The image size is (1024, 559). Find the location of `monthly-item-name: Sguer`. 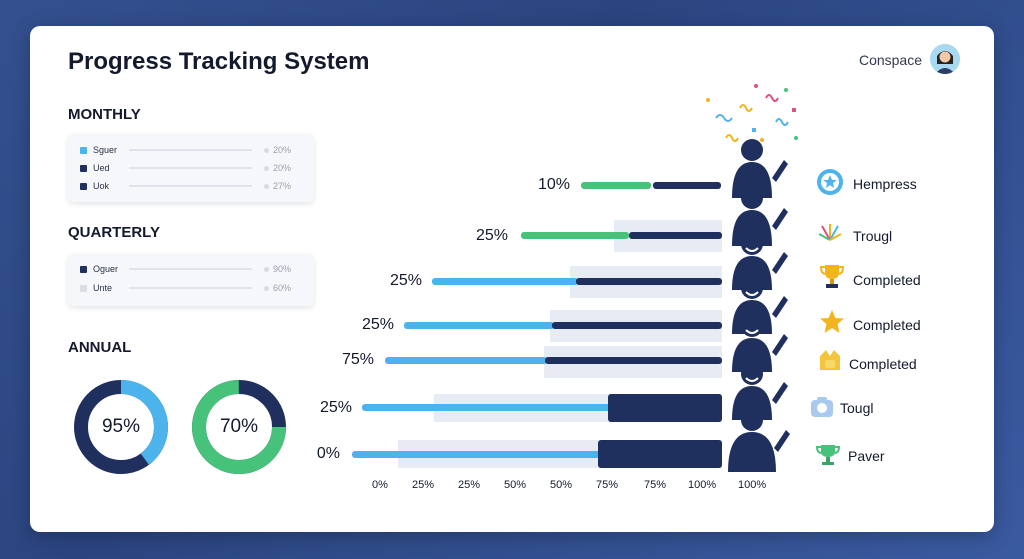

monthly-item-name: Sguer is located at coordinates (105, 150).